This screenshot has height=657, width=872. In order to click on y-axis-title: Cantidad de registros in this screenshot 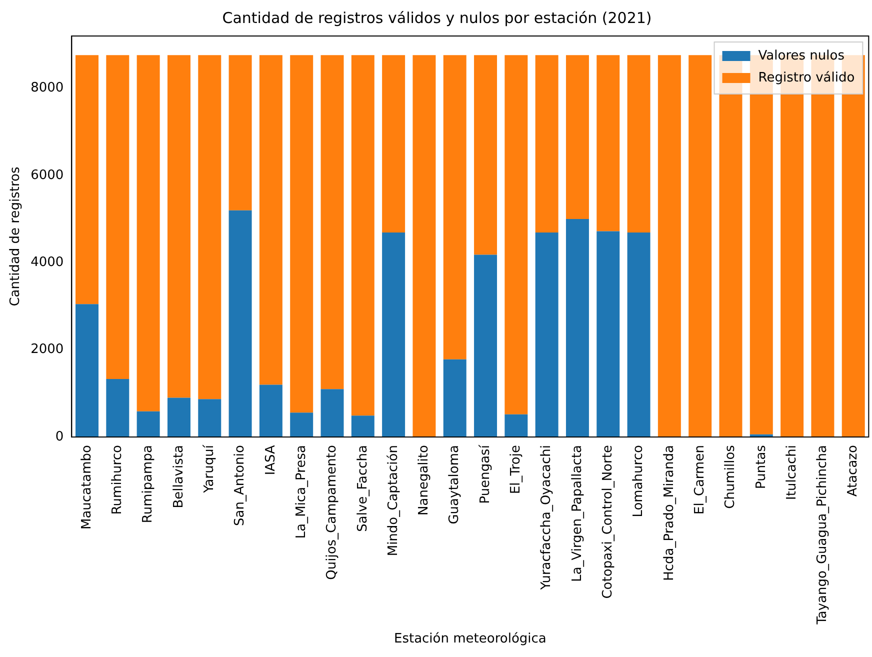, I will do `click(16, 236)`.